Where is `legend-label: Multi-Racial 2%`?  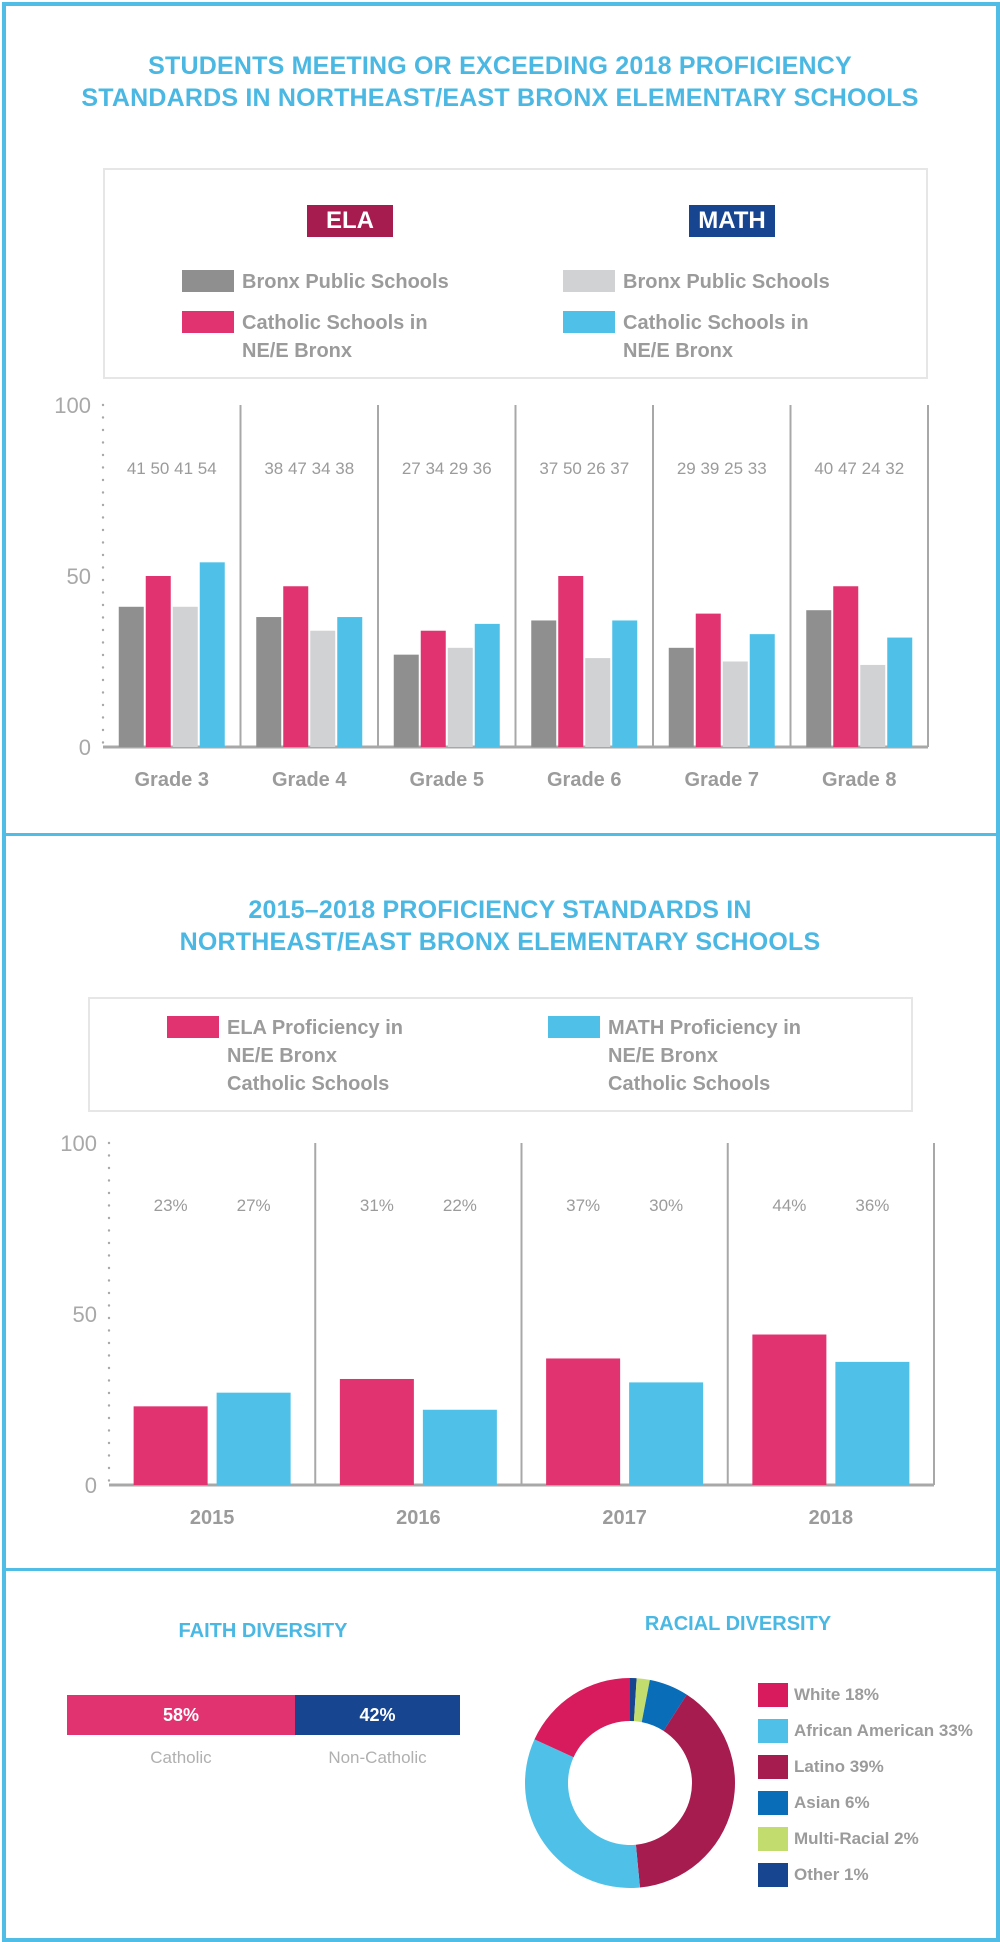 legend-label: Multi-Racial 2% is located at coordinates (856, 1838).